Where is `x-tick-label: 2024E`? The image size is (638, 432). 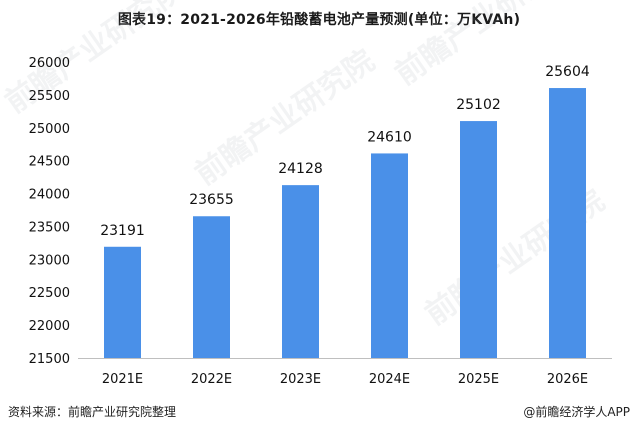
x-tick-label: 2024E is located at coordinates (389, 379).